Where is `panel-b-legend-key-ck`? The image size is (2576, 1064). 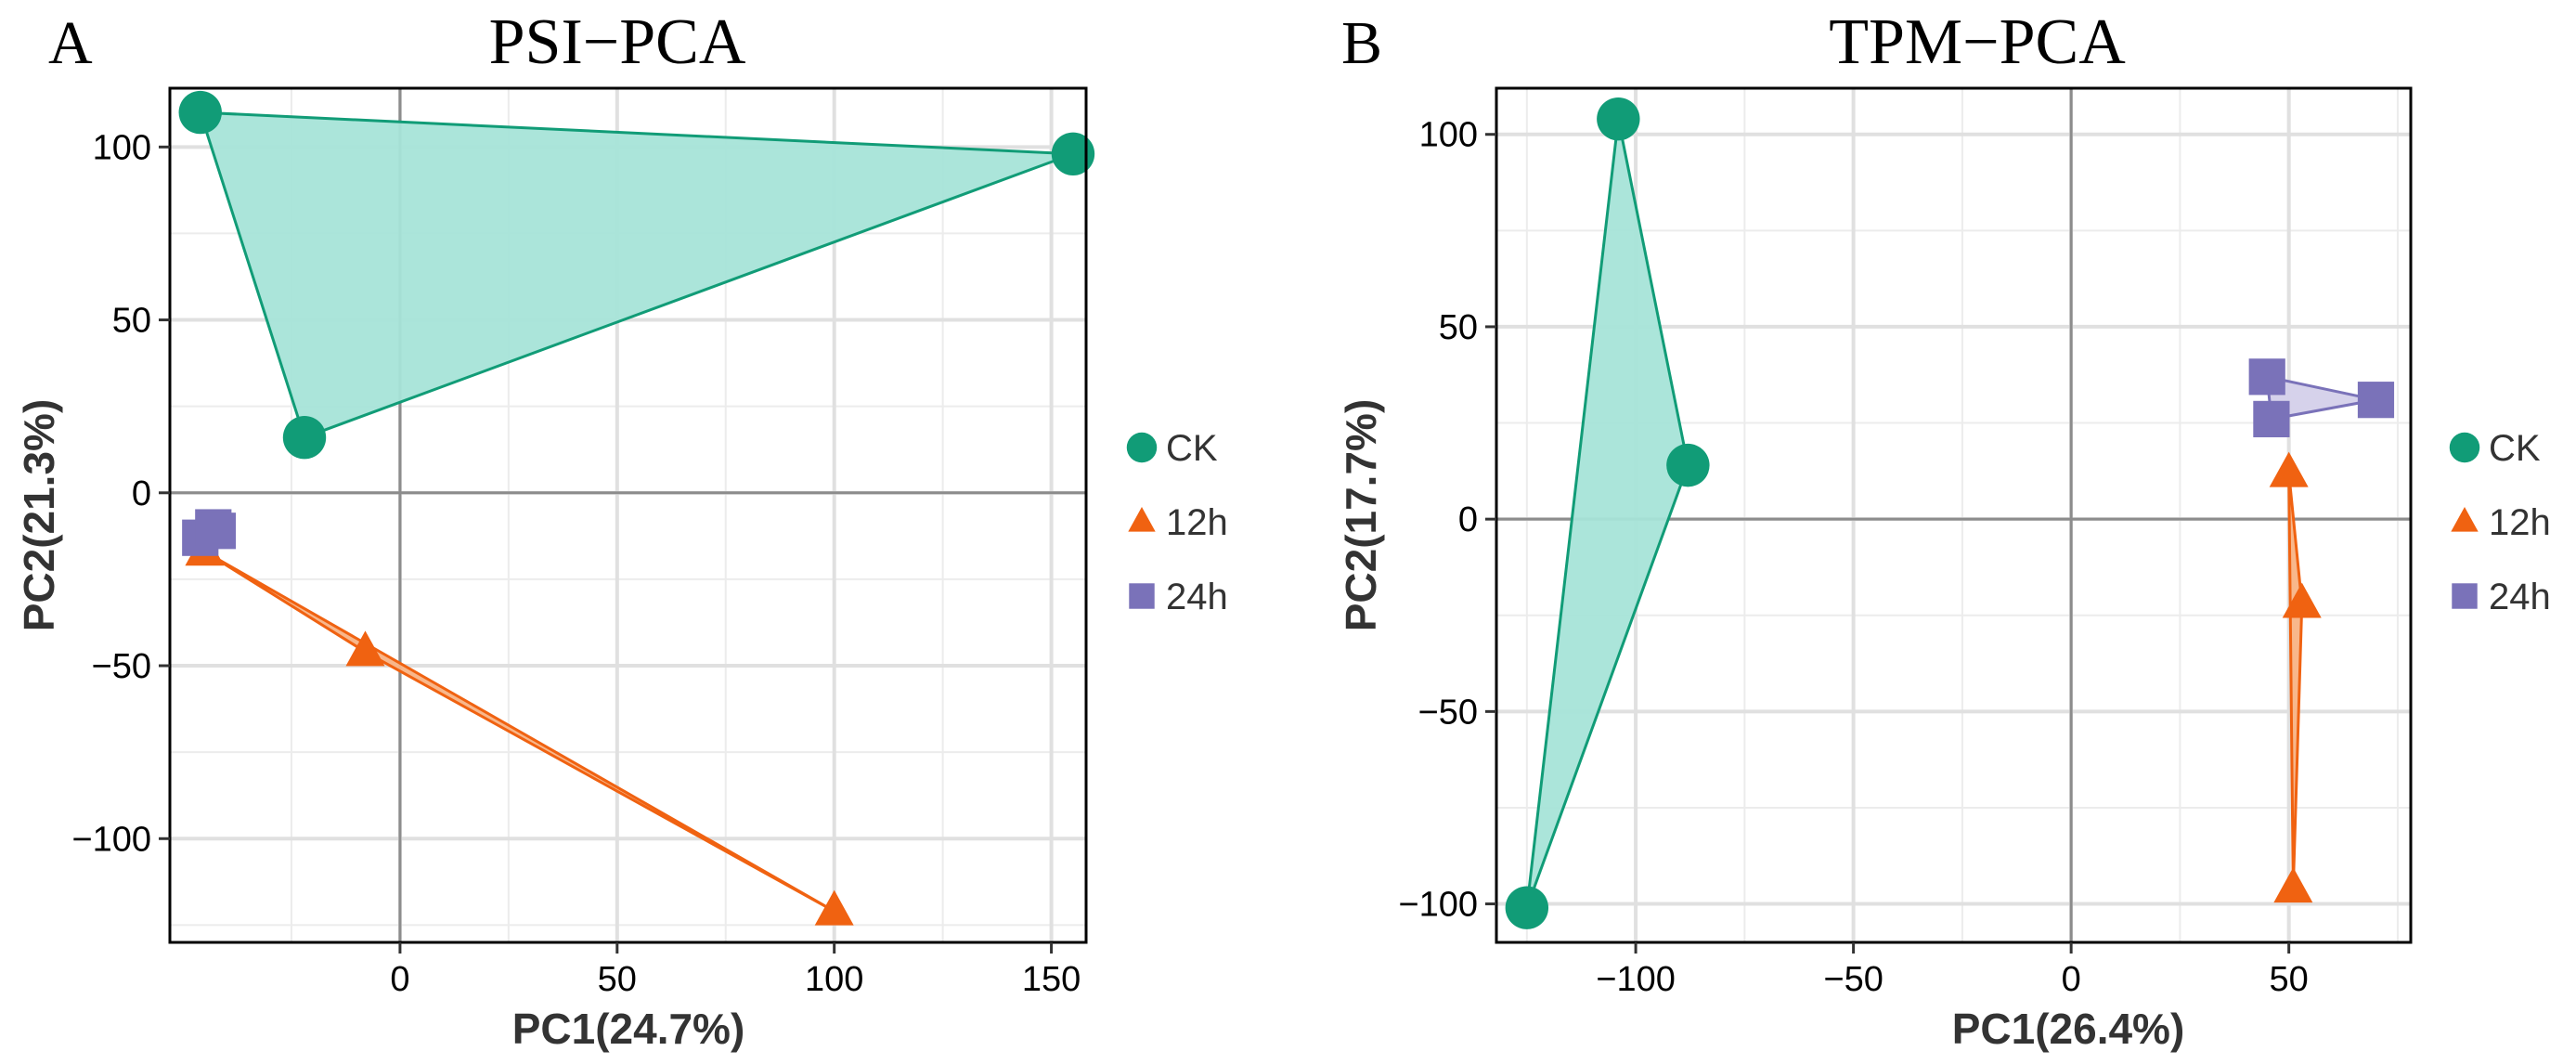 panel-b-legend-key-ck is located at coordinates (2464, 447).